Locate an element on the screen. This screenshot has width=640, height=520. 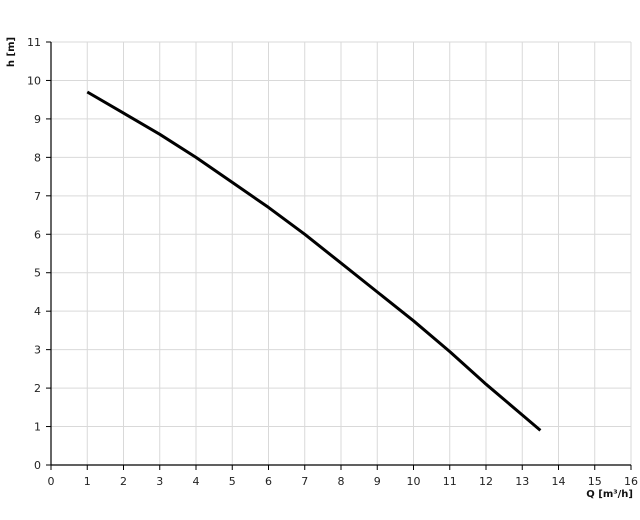
y-tick-label: 2 is located at coordinates (37, 388).